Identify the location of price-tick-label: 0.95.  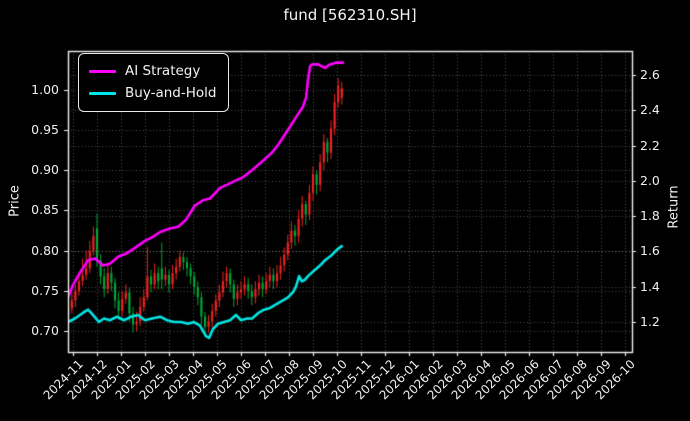
(45, 130).